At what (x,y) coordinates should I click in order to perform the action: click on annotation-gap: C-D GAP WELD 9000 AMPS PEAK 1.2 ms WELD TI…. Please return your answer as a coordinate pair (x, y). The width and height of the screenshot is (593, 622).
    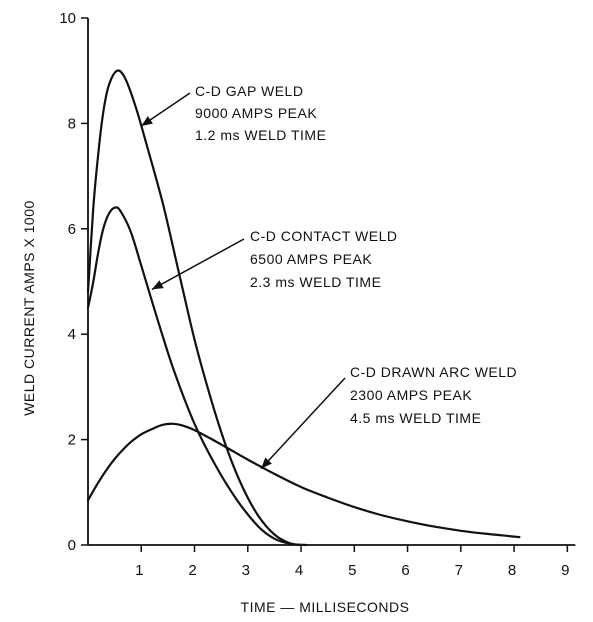
    Looking at the image, I should click on (233, 113).